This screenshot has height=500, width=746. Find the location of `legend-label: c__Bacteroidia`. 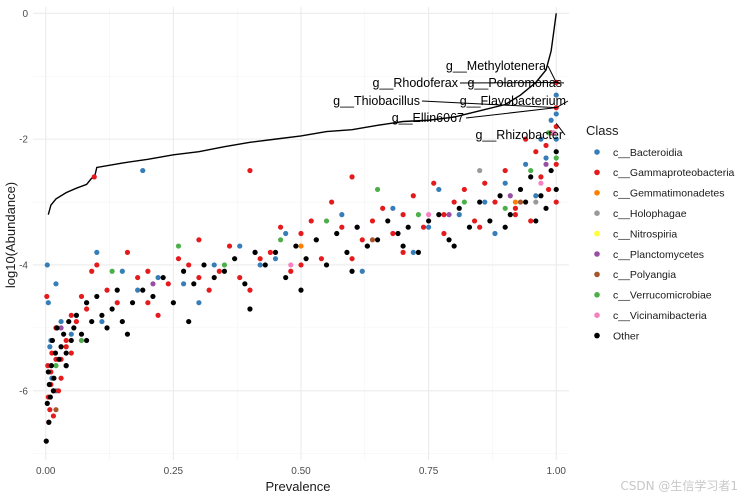

legend-label: c__Bacteroidia is located at coordinates (648, 153).